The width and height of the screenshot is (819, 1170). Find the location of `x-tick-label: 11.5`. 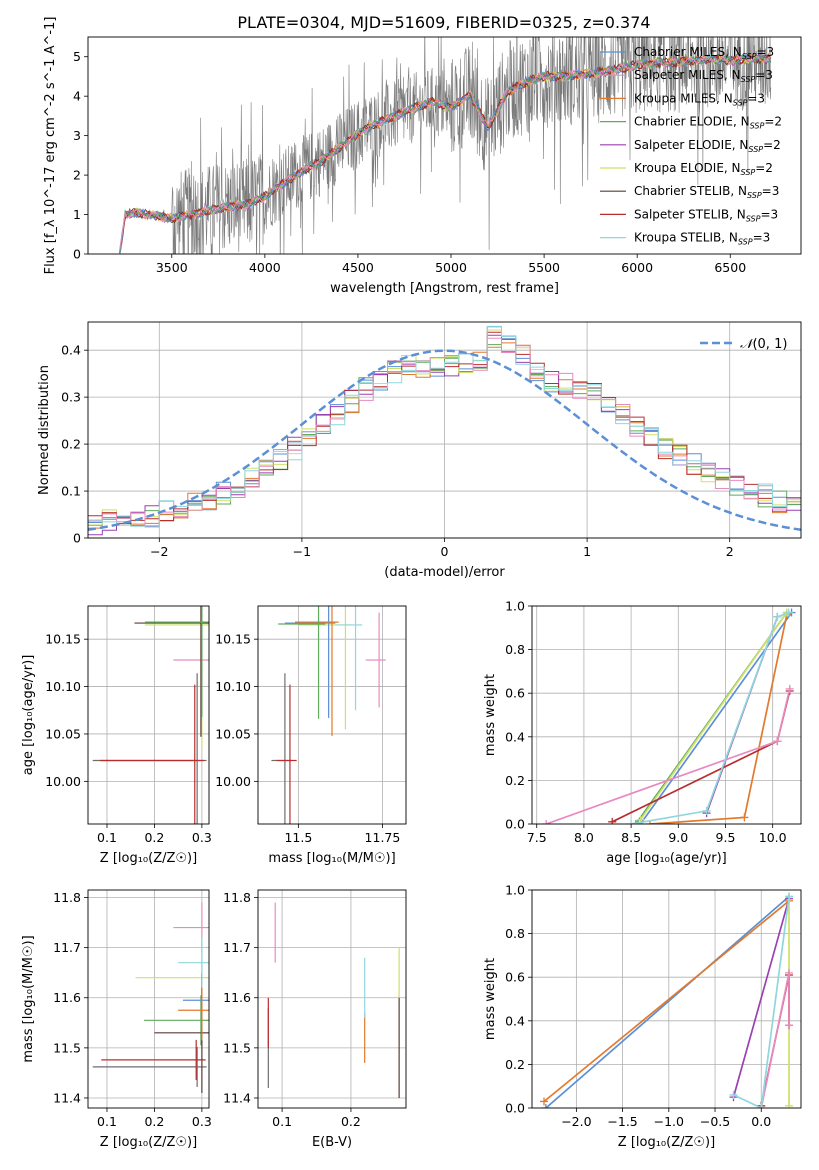

x-tick-label: 11.5 is located at coordinates (298, 837).